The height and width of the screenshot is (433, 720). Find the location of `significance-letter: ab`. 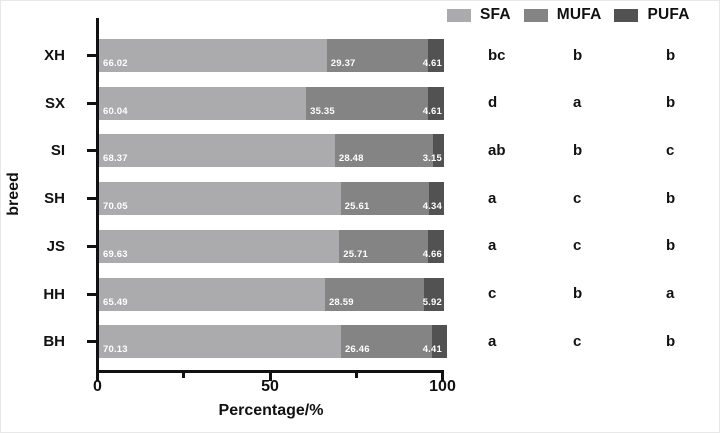

significance-letter: ab is located at coordinates (497, 150).